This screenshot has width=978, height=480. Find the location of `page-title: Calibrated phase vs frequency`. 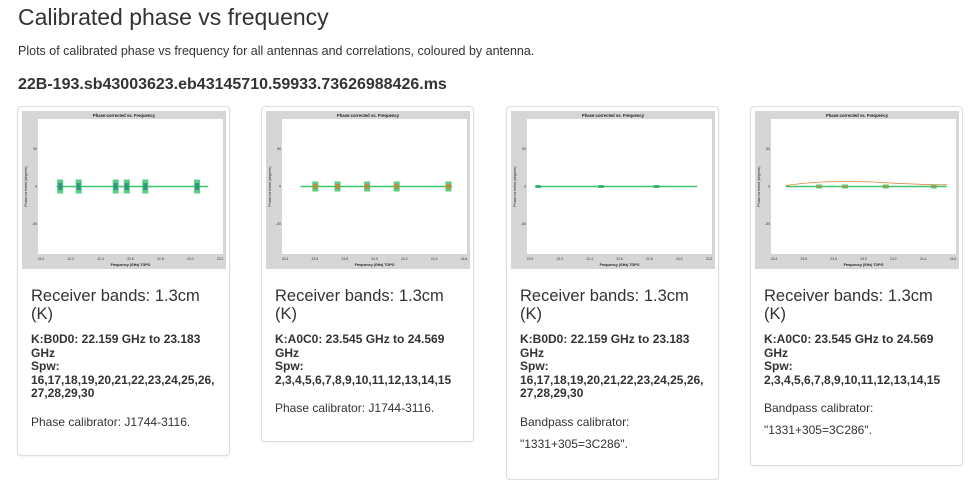

page-title: Calibrated phase vs frequency is located at coordinates (173, 17).